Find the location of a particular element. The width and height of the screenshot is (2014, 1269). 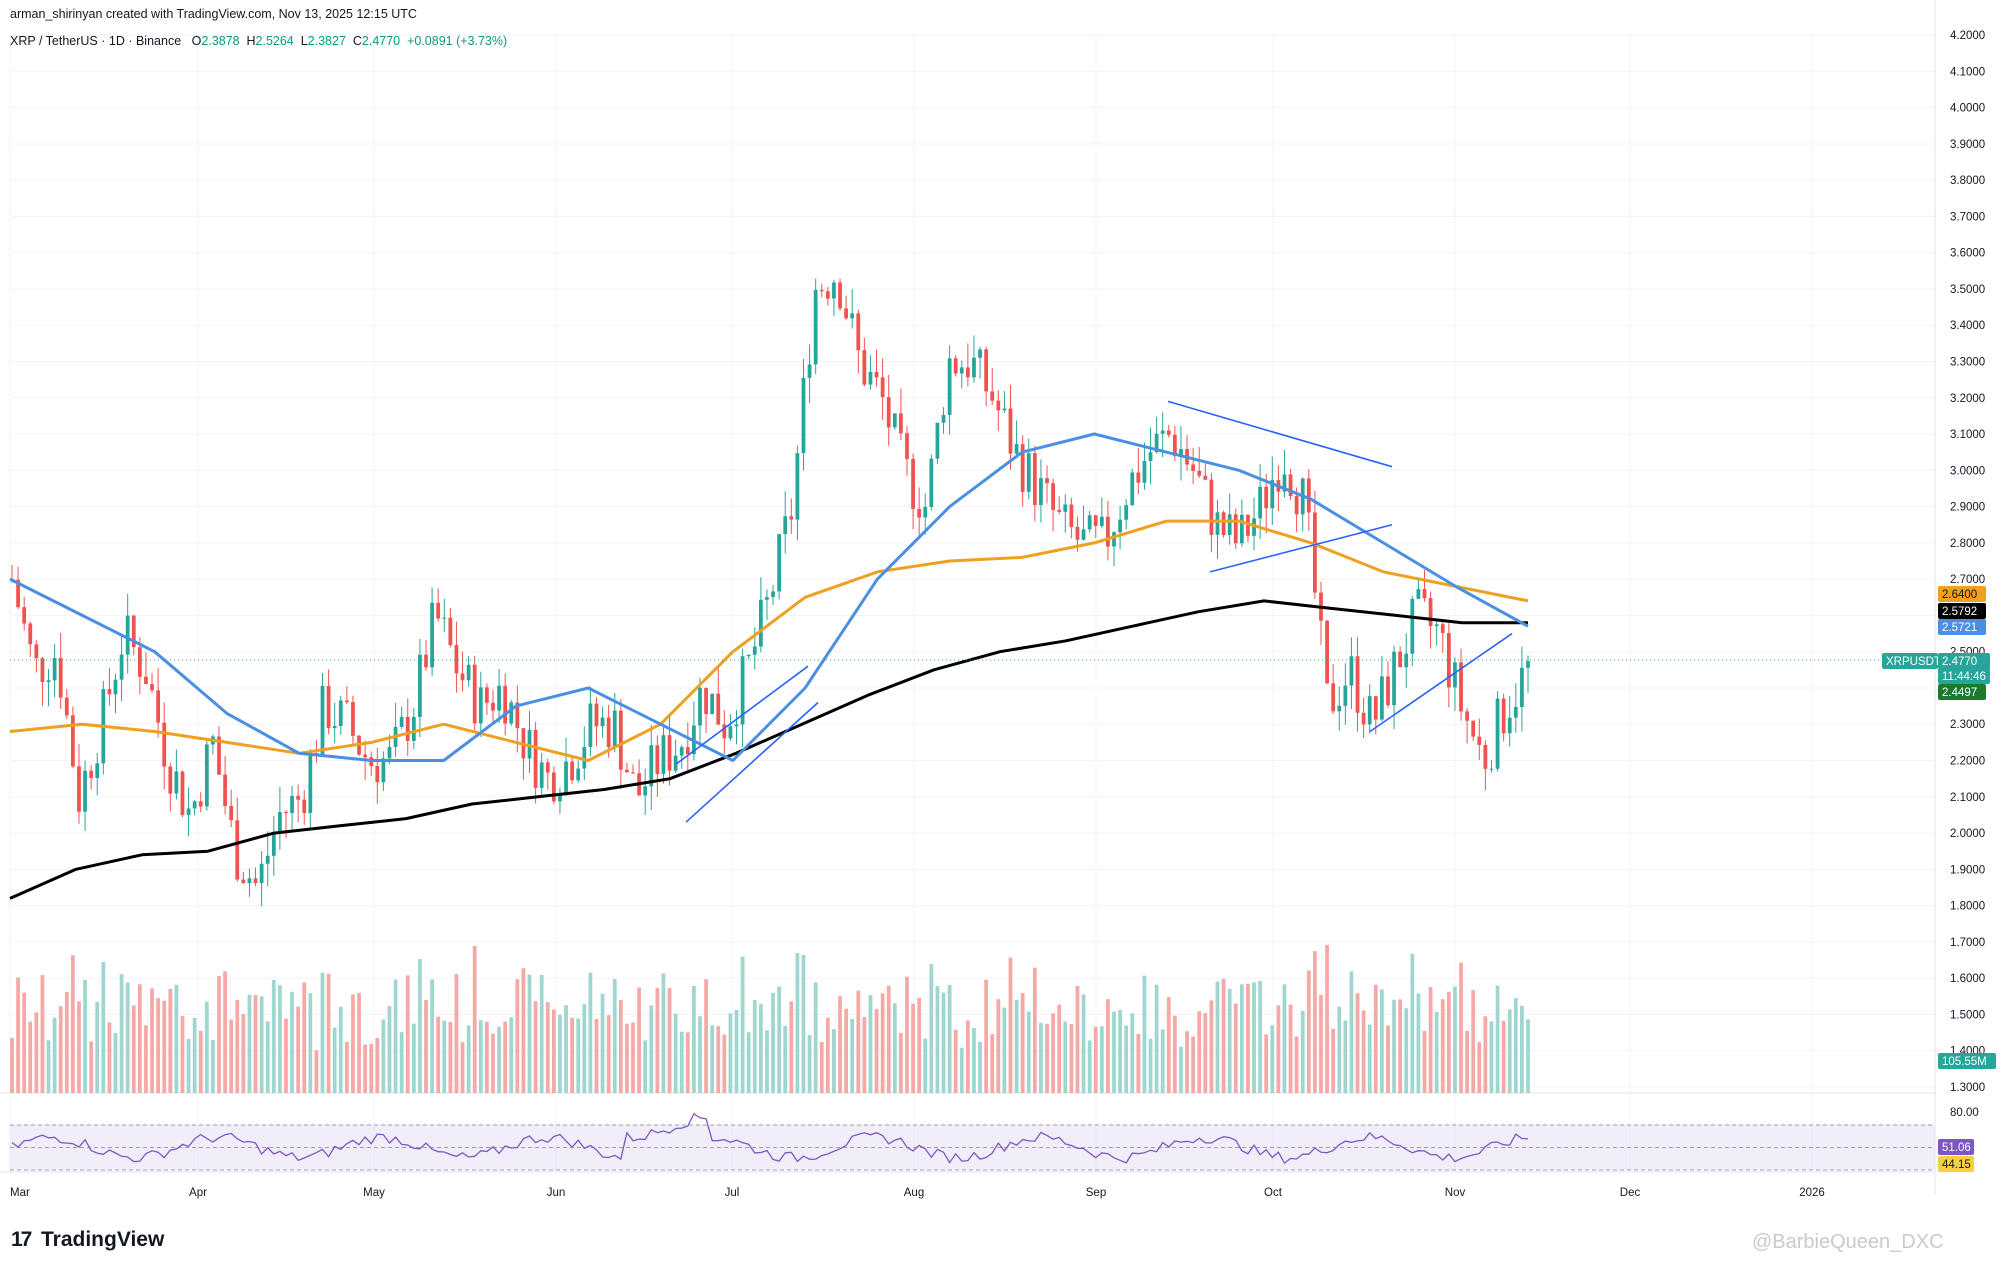

symbol-label: XRP / TetherUS · 1D · Binance is located at coordinates (96, 41).